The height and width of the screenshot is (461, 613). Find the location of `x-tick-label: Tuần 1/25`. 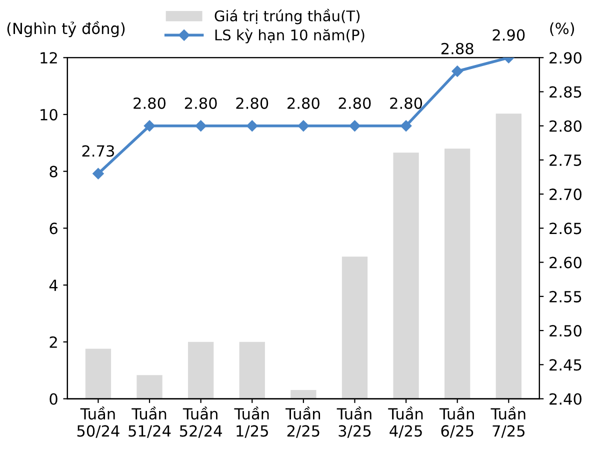

x-tick-label: Tuần 1/25 is located at coordinates (251, 422).